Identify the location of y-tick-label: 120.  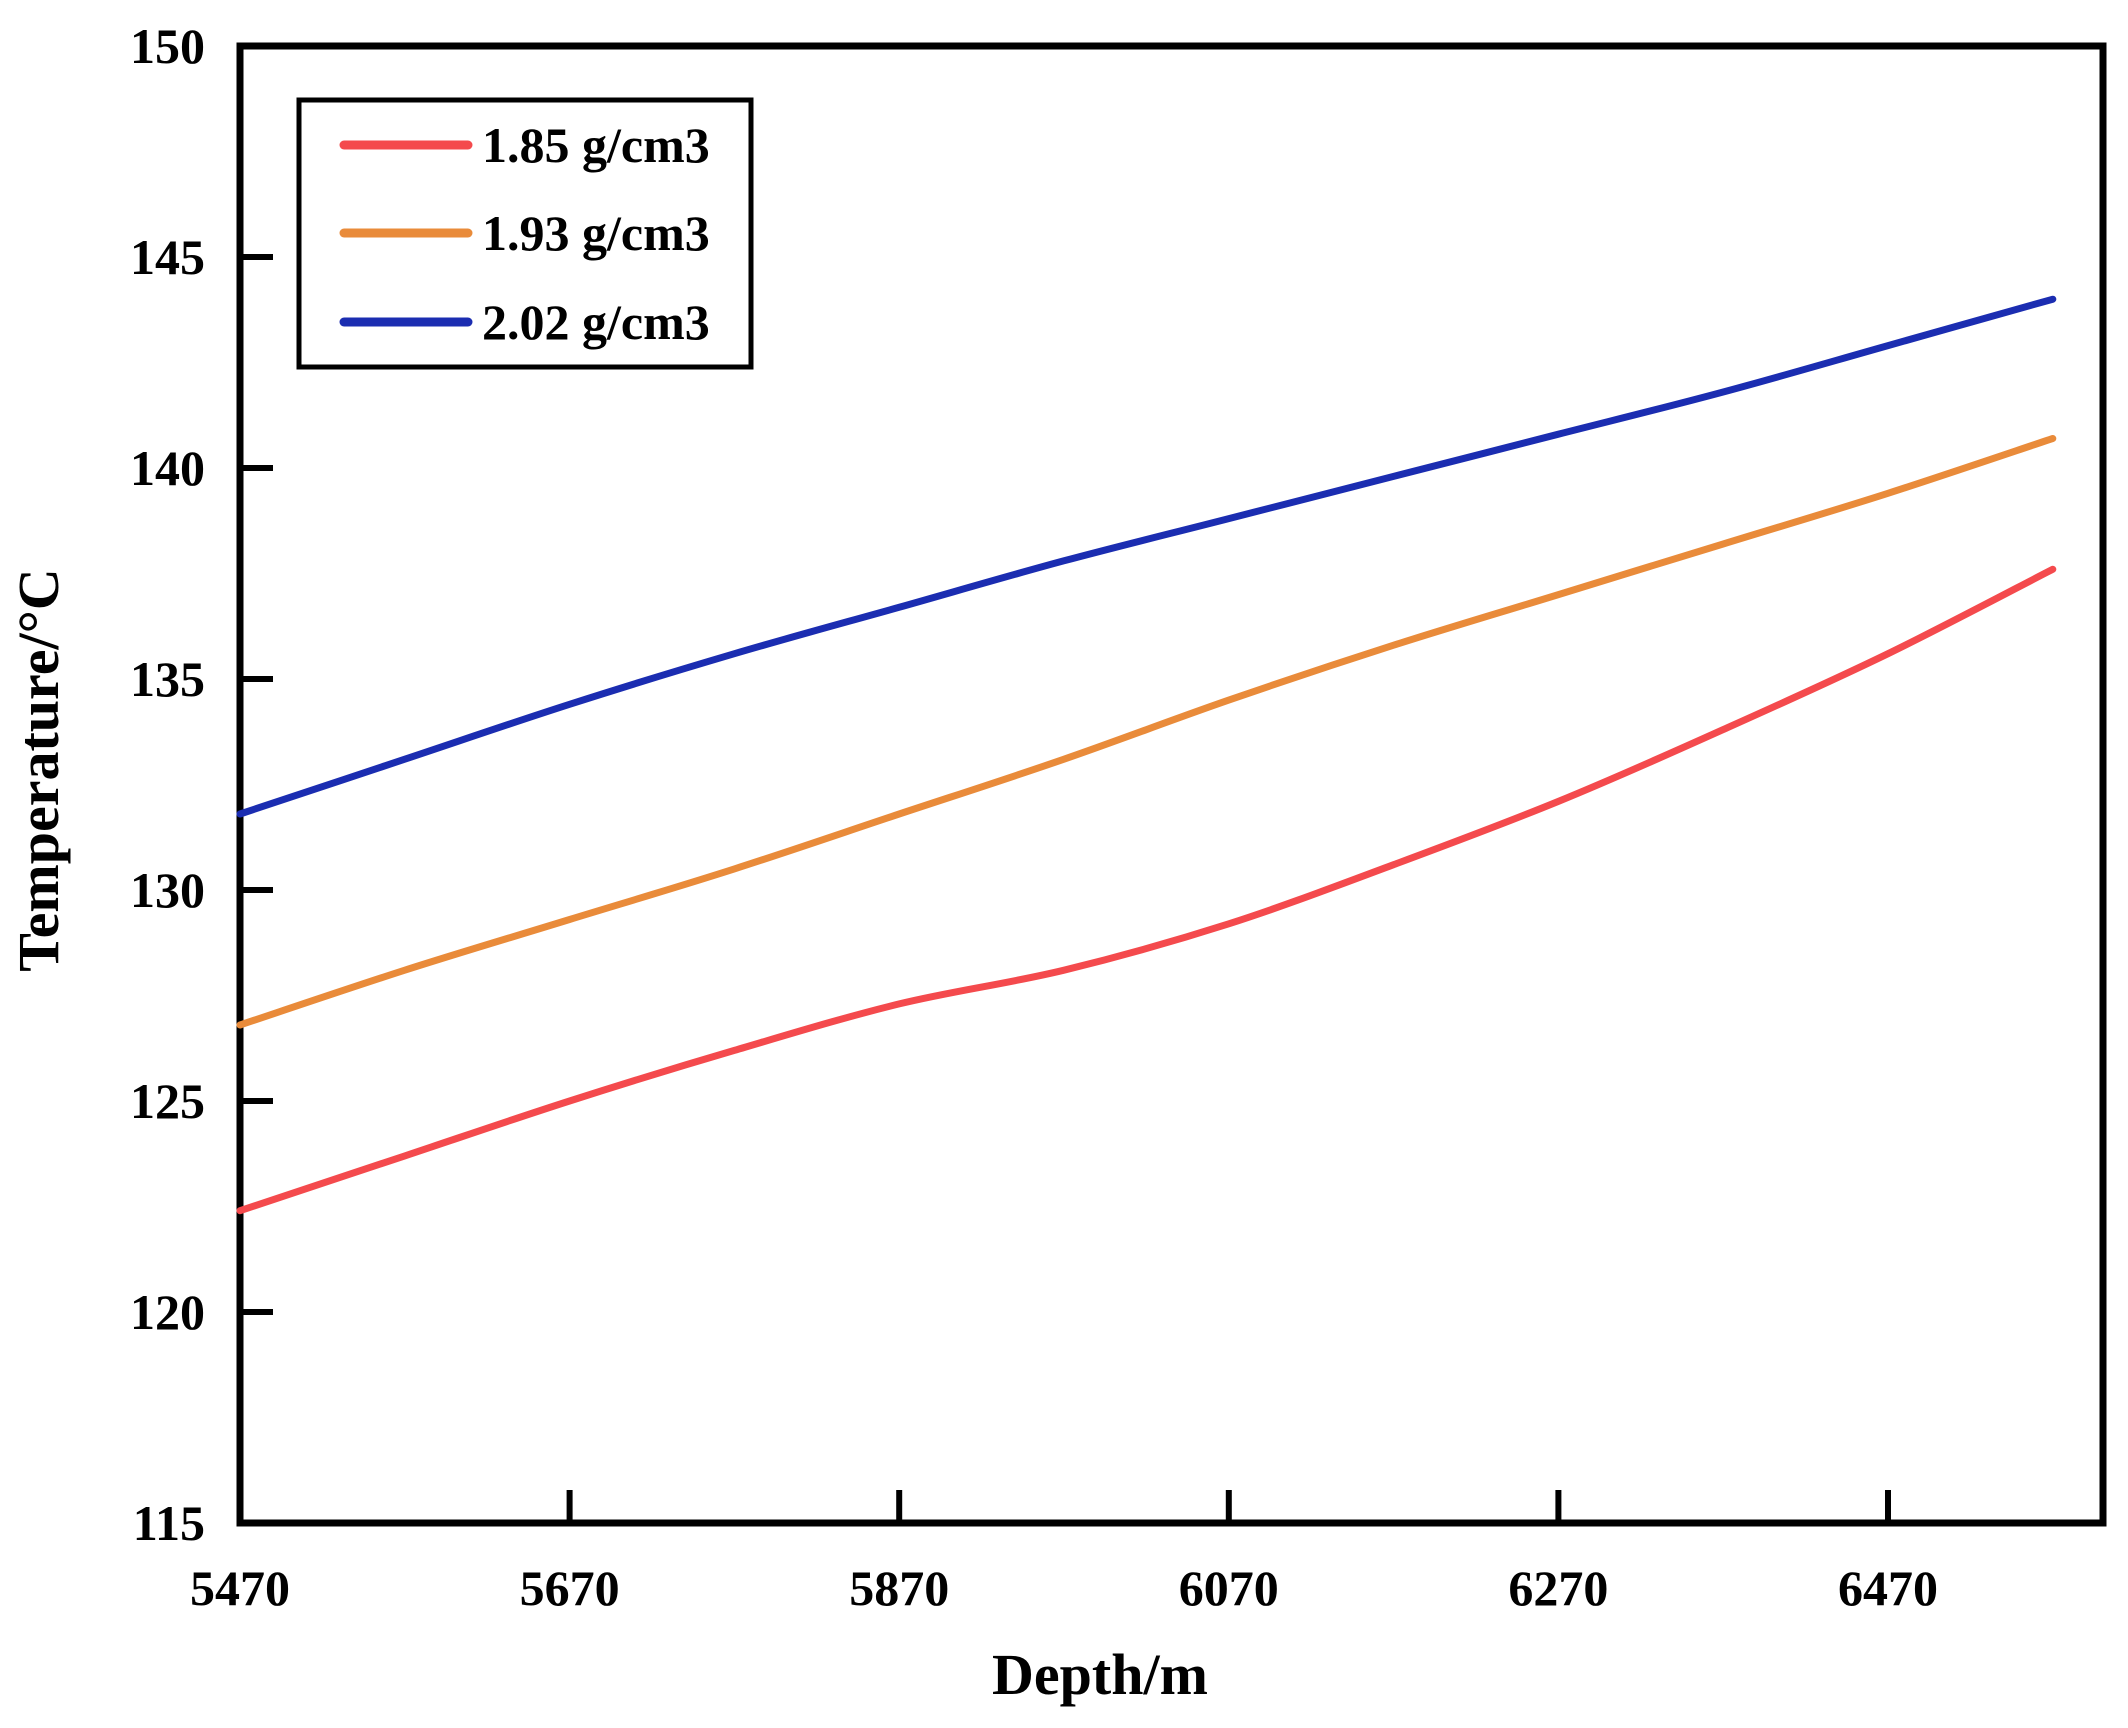
(167, 1312).